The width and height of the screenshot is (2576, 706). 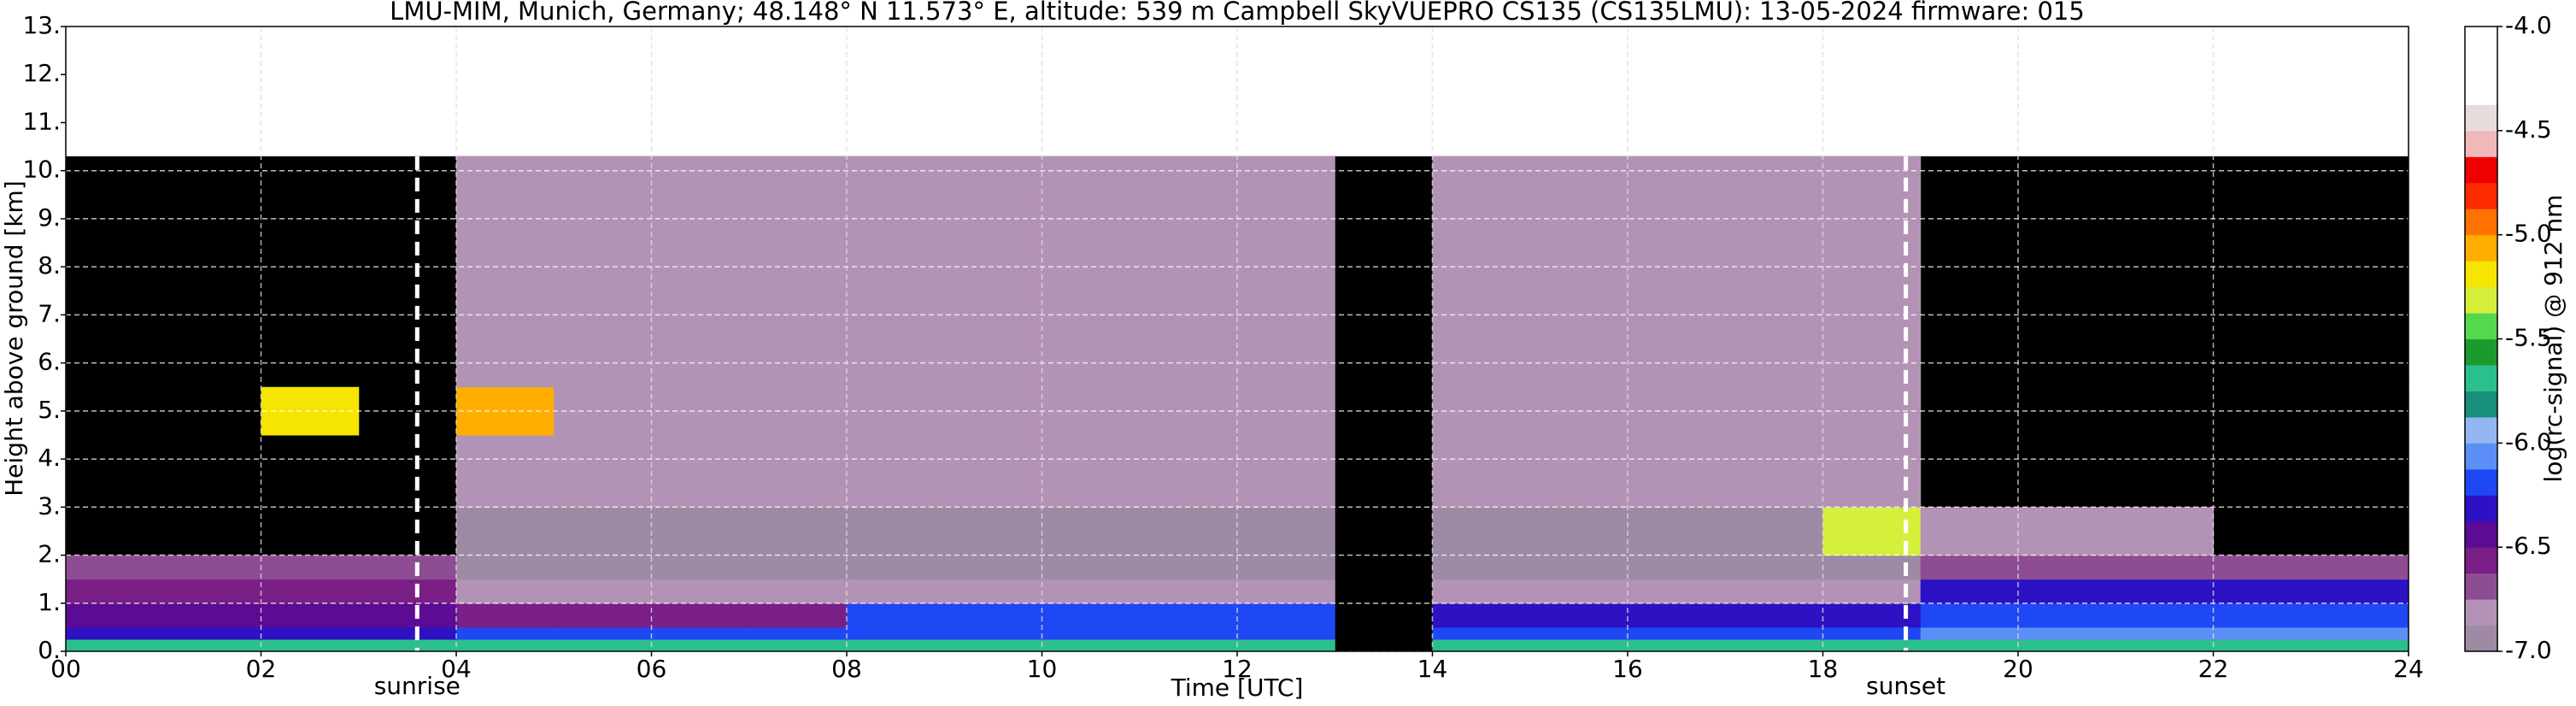 What do you see at coordinates (261, 669) in the screenshot?
I see `x-tick-label: 02` at bounding box center [261, 669].